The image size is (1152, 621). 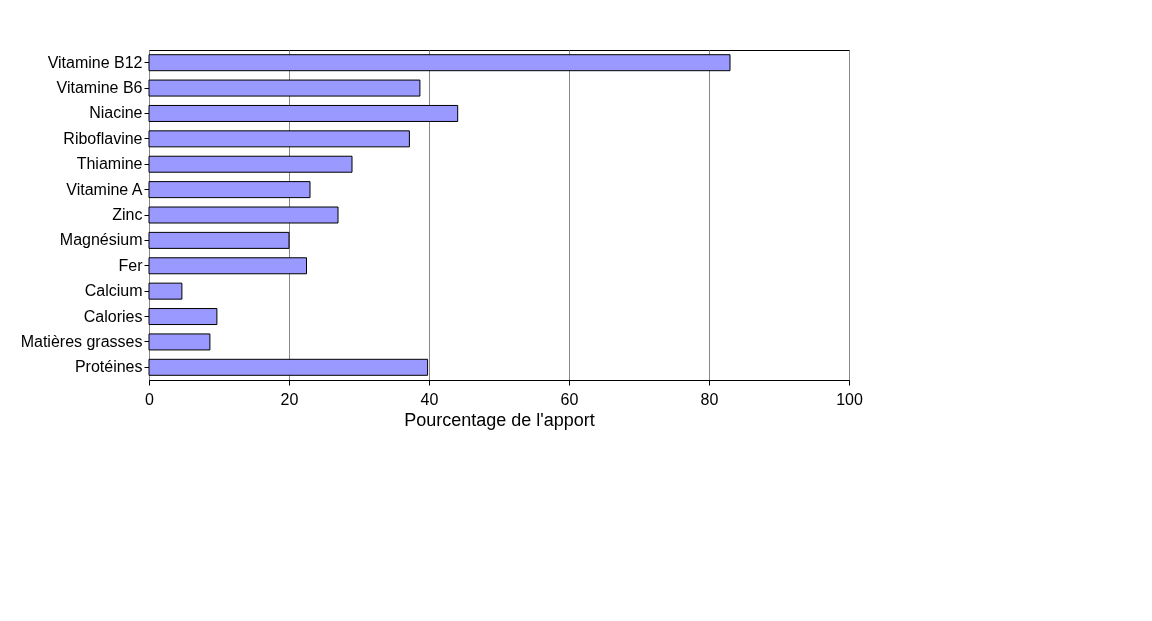 I want to click on y-tick-label: Fer, so click(x=131, y=265).